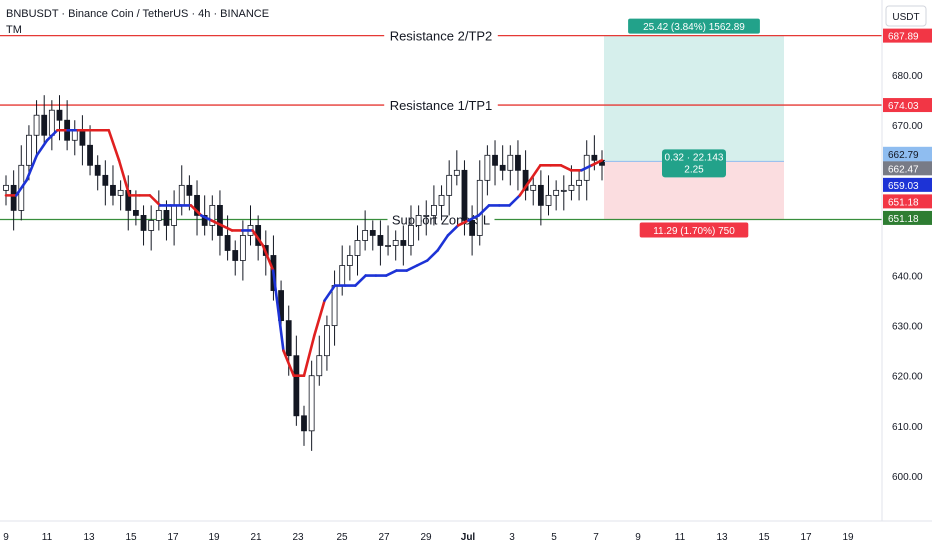 The width and height of the screenshot is (932, 550). What do you see at coordinates (680, 537) in the screenshot?
I see `time-tick: 11` at bounding box center [680, 537].